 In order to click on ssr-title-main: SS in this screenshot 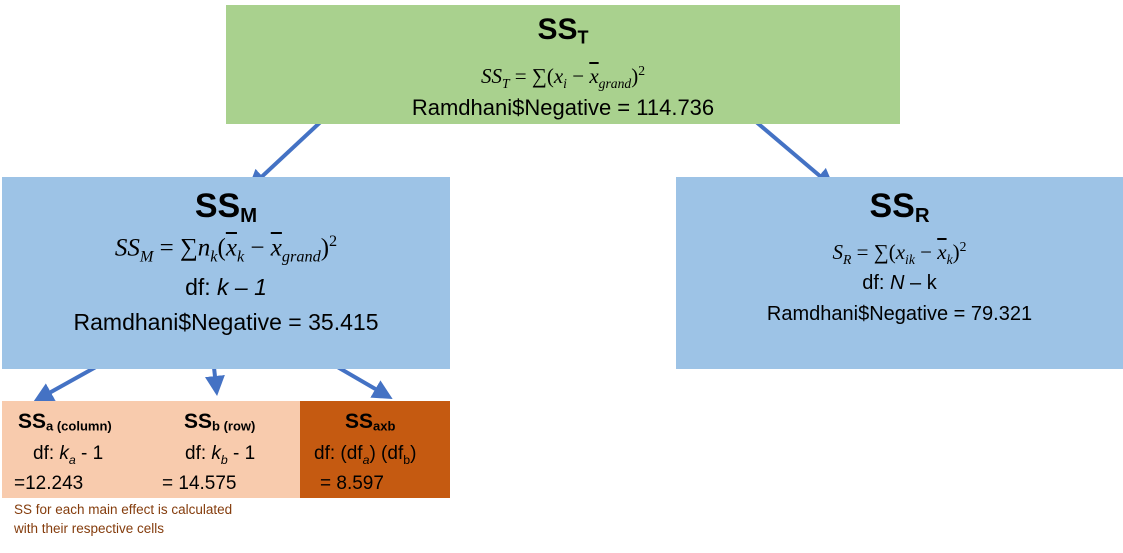, I will do `click(892, 206)`.